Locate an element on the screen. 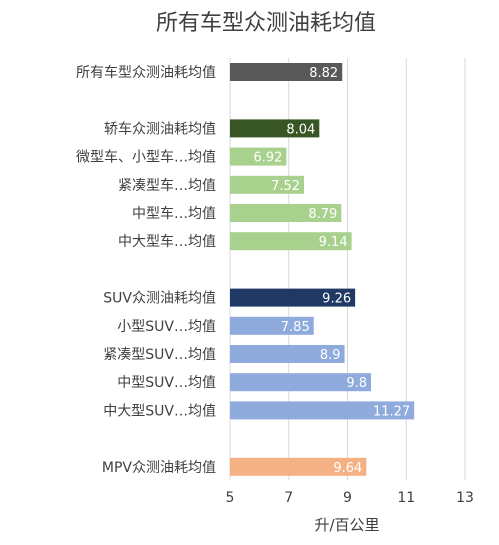 The image size is (499, 545). bar-value-label: 9.14 is located at coordinates (333, 242).